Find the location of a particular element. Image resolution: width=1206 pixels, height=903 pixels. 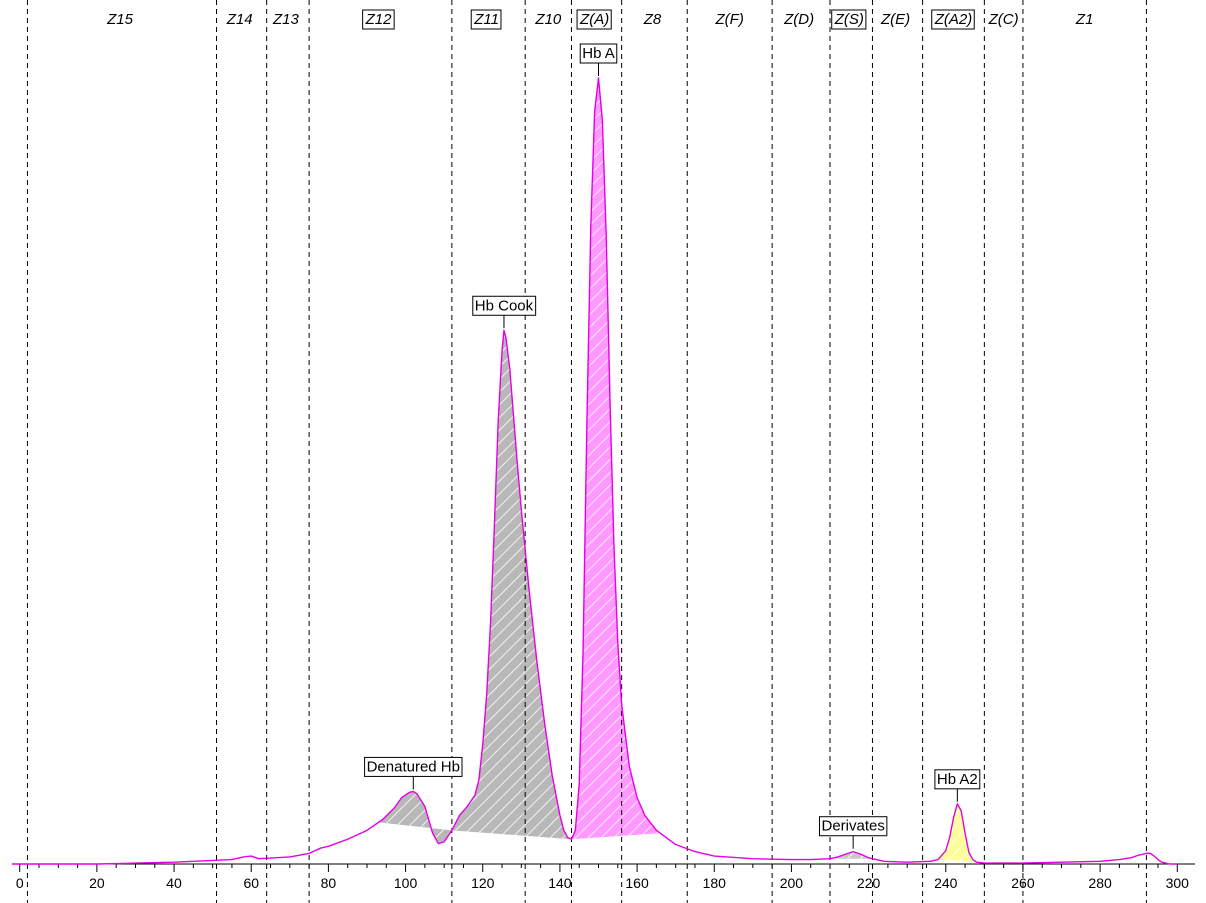

peak-label-4: Hb A2 is located at coordinates (957, 779).